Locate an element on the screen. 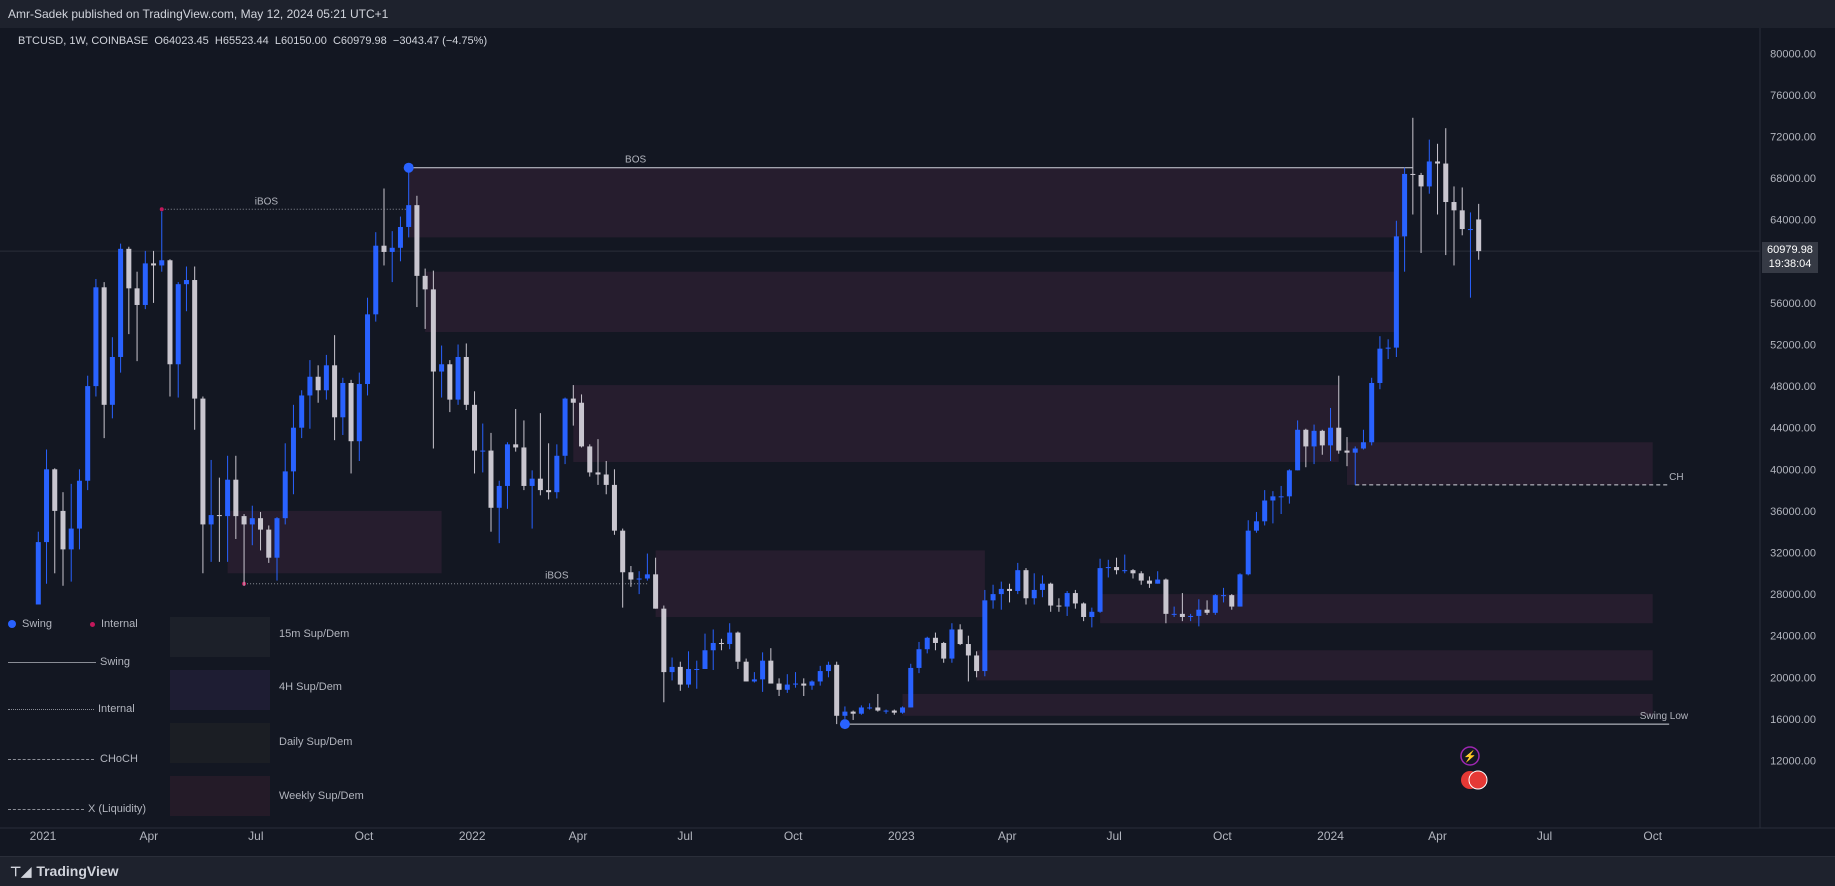 Image resolution: width=1835 pixels, height=886 pixels. zone-15m-label: 15m Sup/Dem is located at coordinates (314, 634).